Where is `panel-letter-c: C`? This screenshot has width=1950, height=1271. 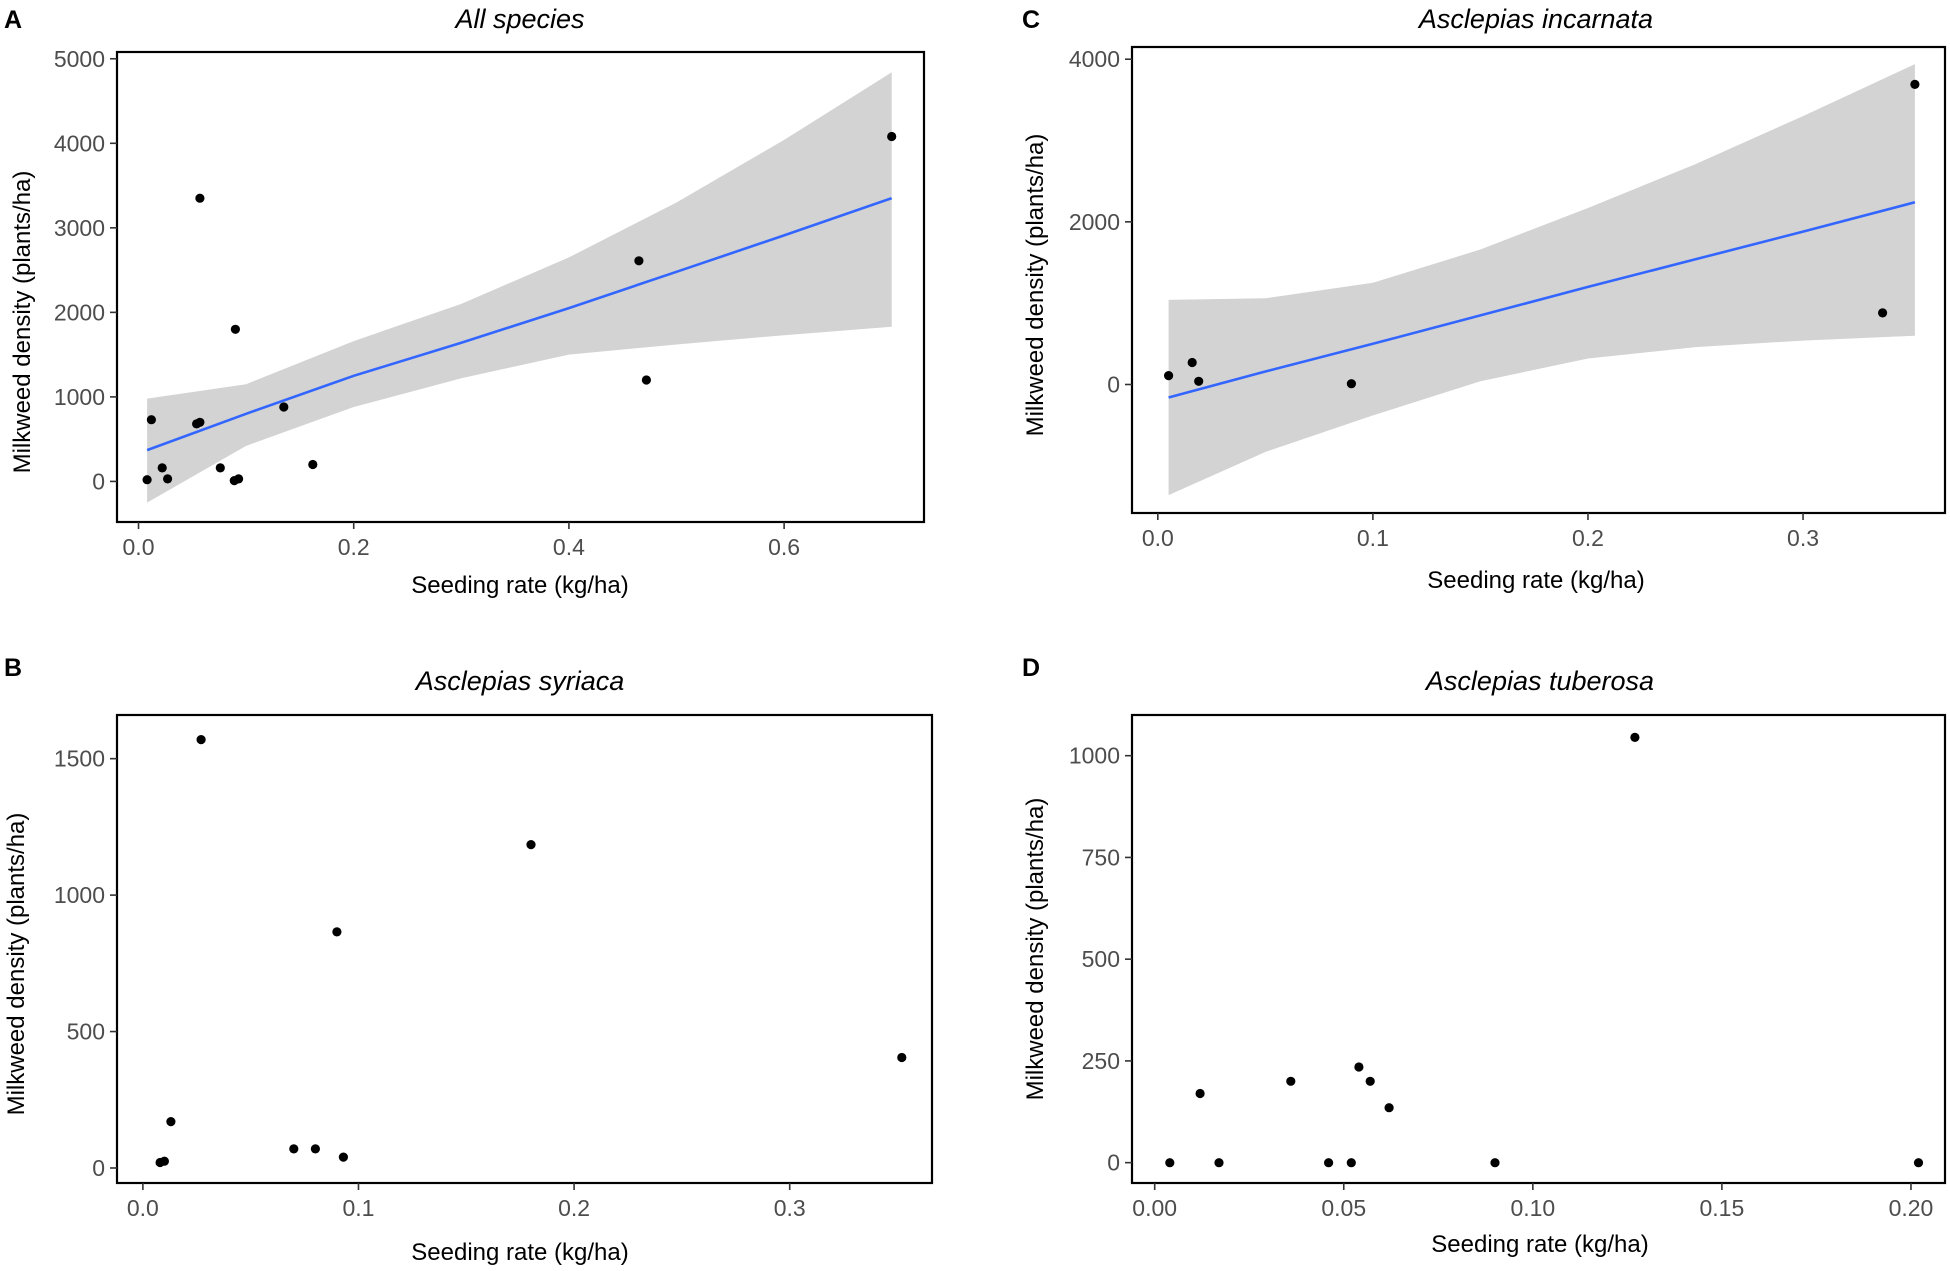 panel-letter-c: C is located at coordinates (1031, 20).